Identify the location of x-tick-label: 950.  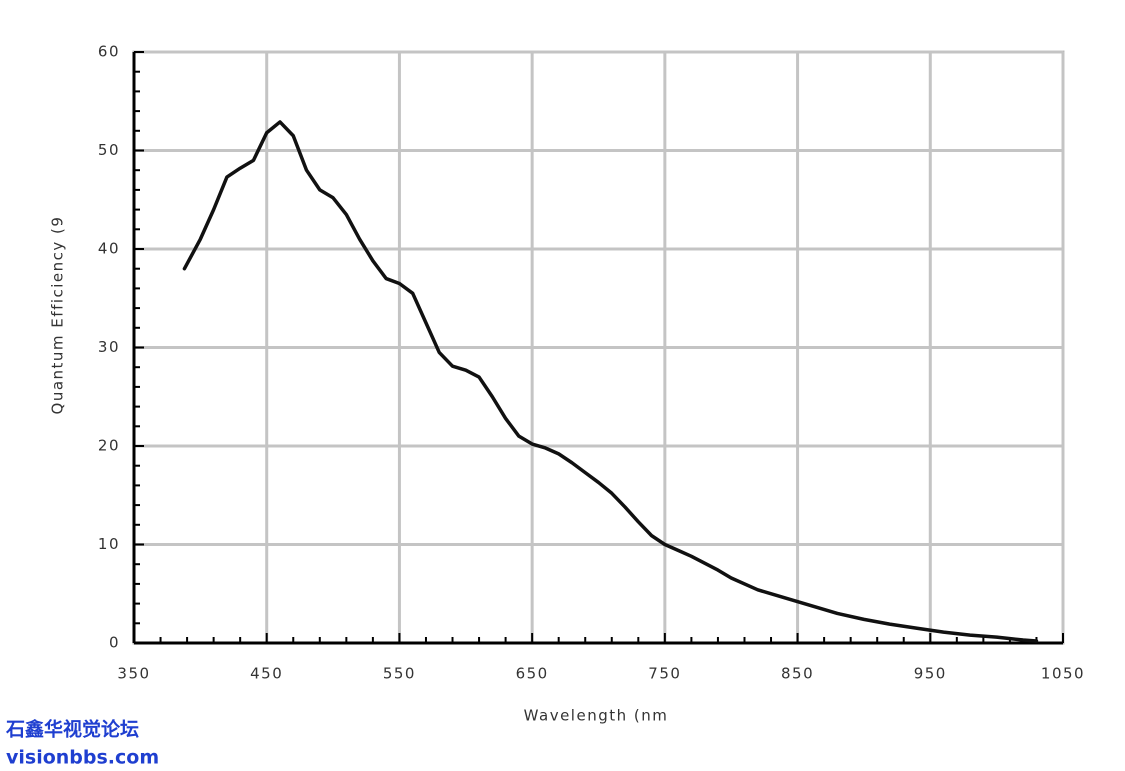
(930, 674).